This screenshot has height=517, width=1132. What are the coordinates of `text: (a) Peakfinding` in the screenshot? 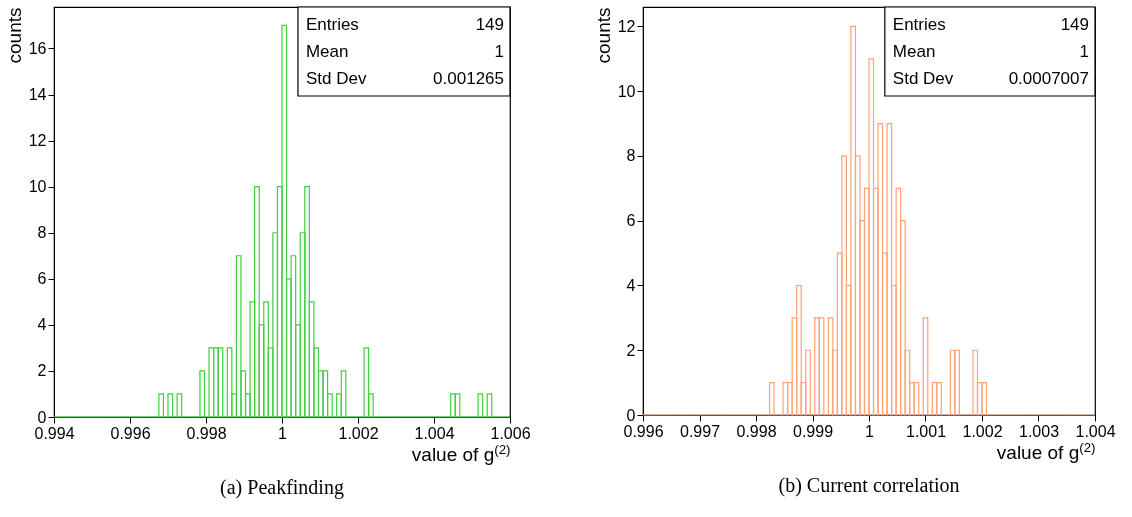 It's located at (282, 487).